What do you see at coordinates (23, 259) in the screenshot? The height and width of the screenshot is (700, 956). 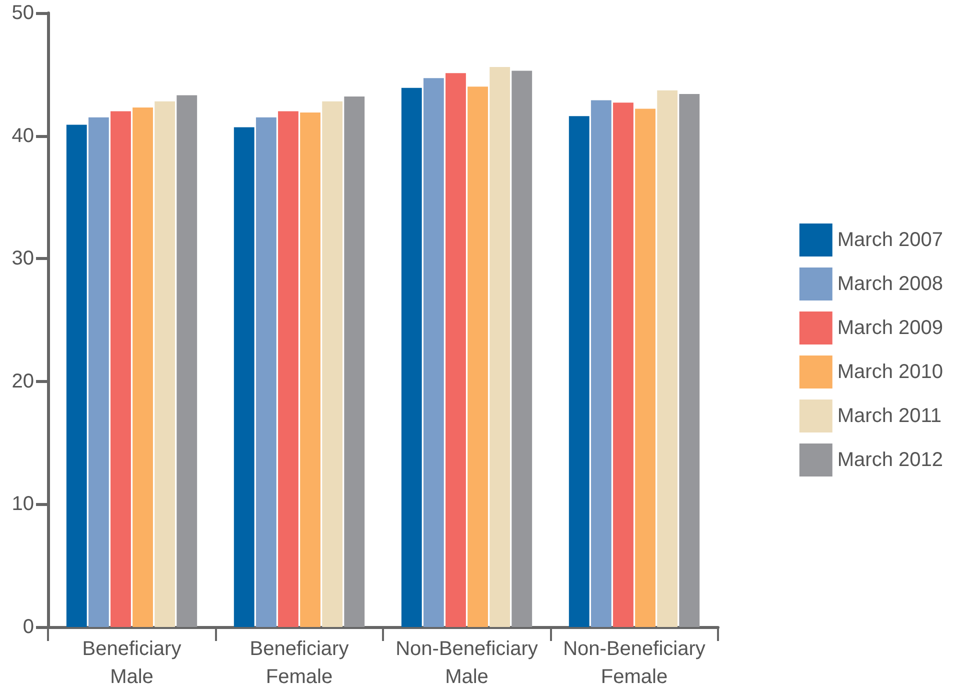 I see `y-tick-label: 30` at bounding box center [23, 259].